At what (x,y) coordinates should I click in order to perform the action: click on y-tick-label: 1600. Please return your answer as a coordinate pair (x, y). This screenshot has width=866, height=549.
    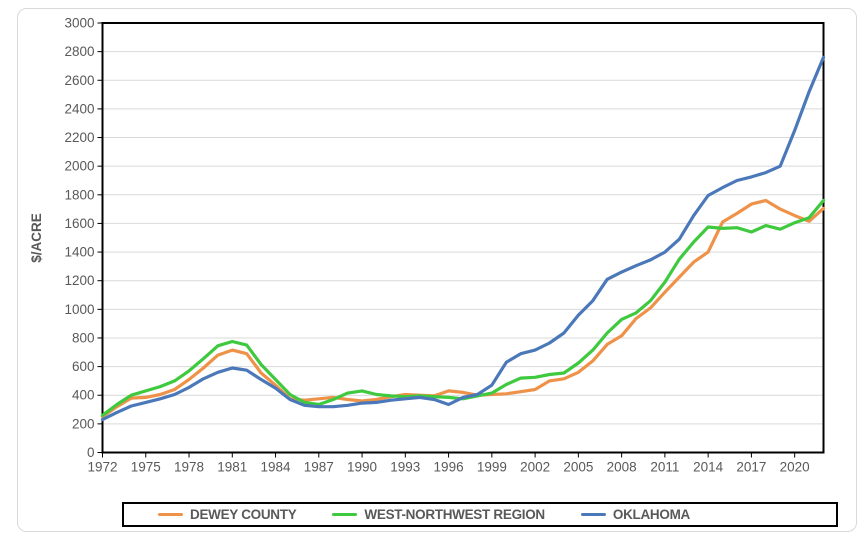
    Looking at the image, I should click on (79, 223).